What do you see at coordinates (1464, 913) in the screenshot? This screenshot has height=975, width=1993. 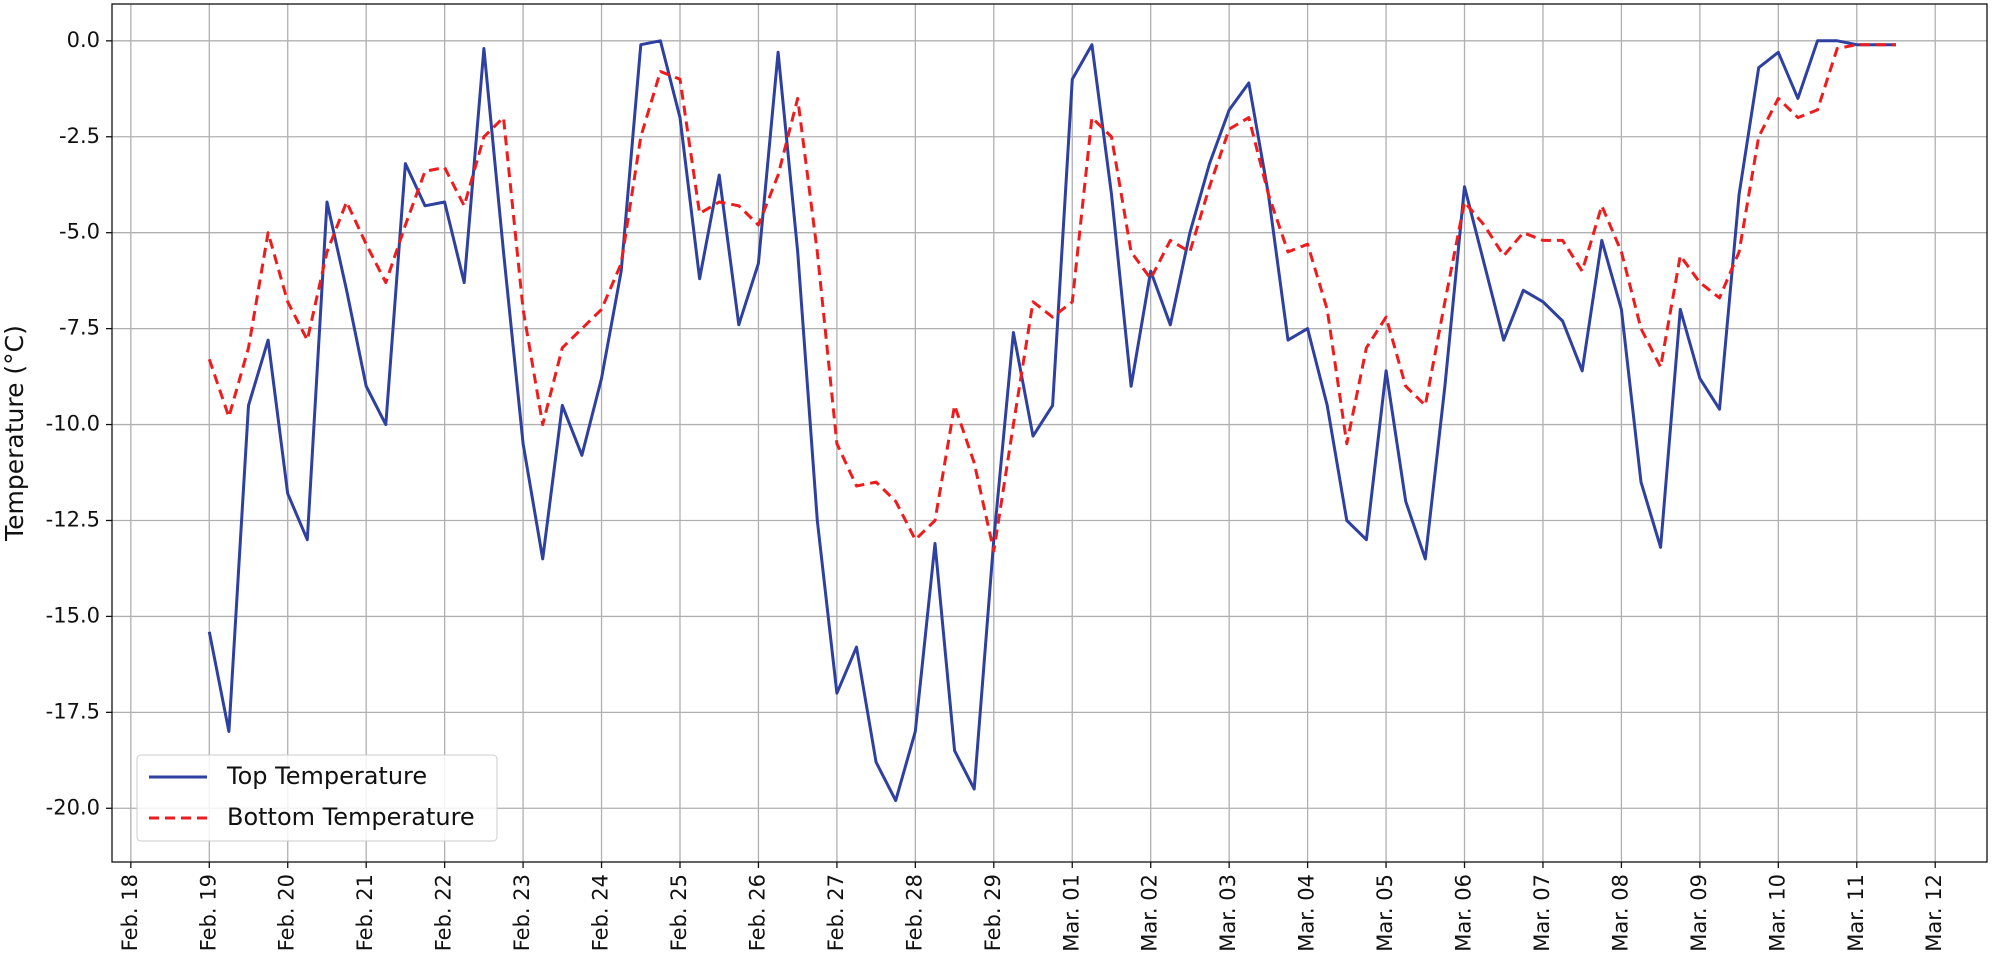 I see `x-tick-label: Mar. 06` at bounding box center [1464, 913].